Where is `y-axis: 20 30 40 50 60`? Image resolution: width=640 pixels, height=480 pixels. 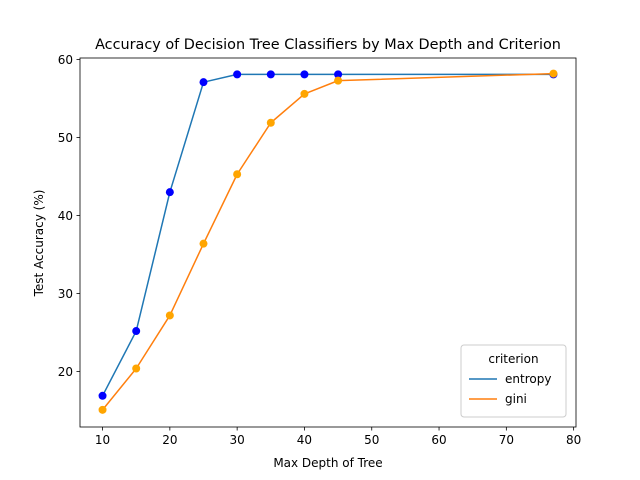
y-axis: 20 30 40 50 60 is located at coordinates (69, 216).